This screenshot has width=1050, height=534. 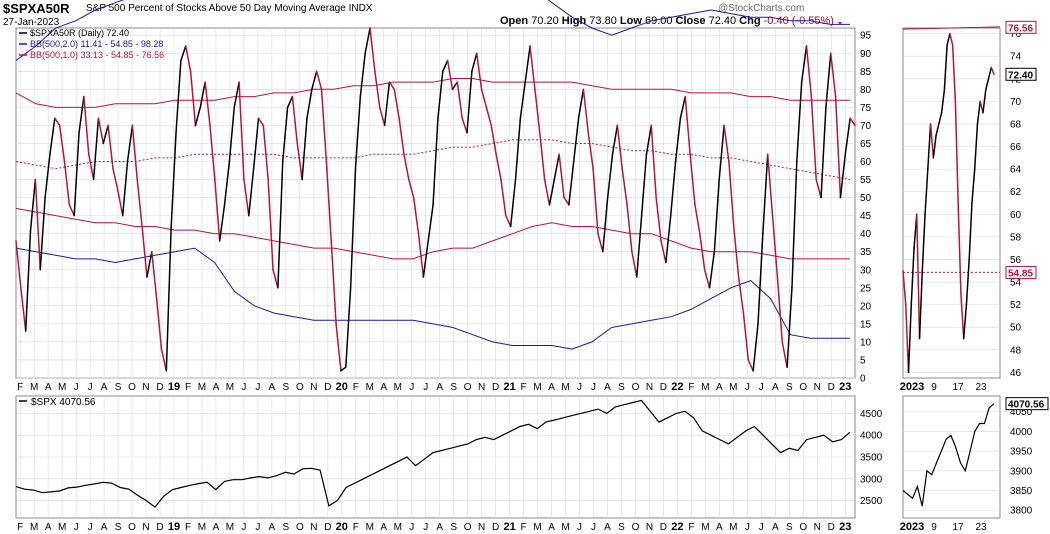 What do you see at coordinates (866, 54) in the screenshot?
I see `main-y-tick-label: 90` at bounding box center [866, 54].